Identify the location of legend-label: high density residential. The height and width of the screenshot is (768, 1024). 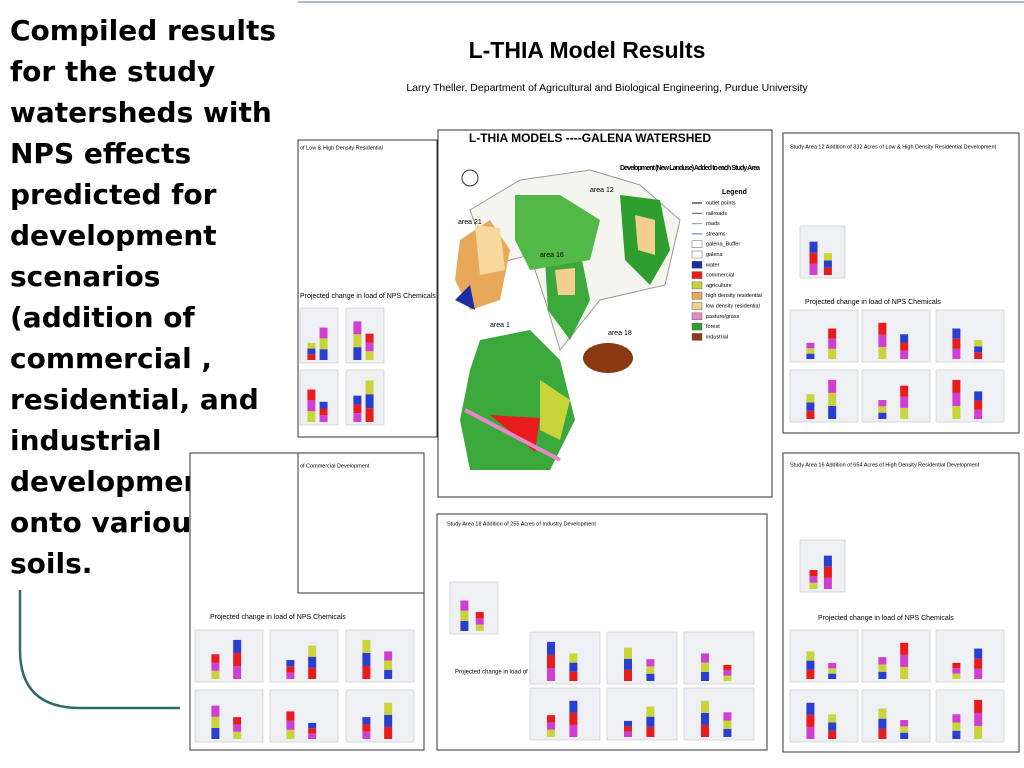
(734, 296).